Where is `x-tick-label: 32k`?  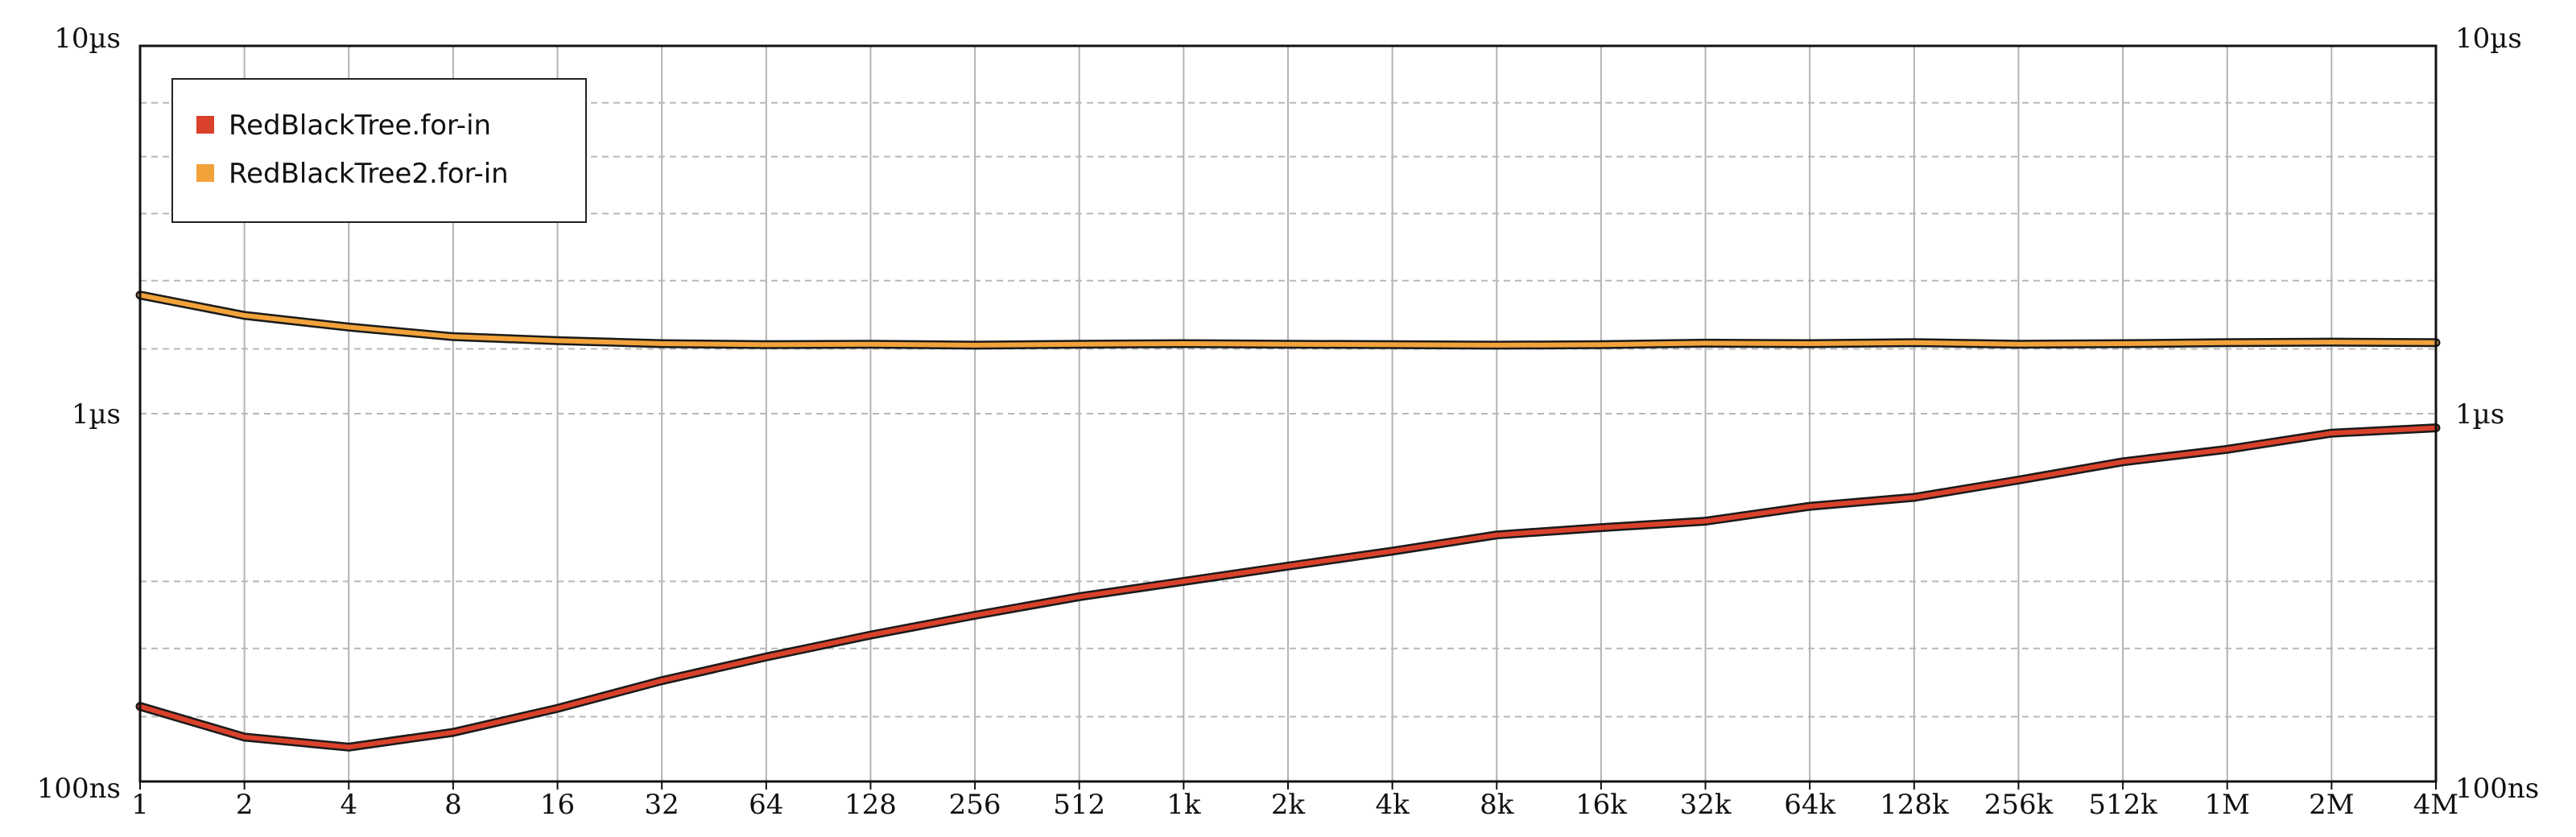 x-tick-label: 32k is located at coordinates (1706, 805).